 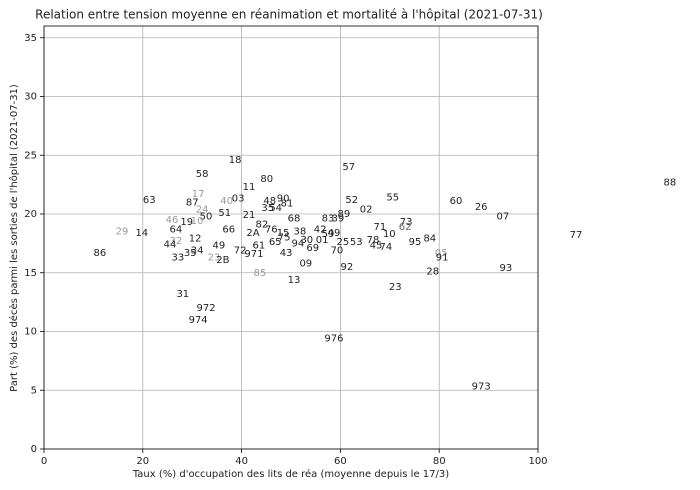 I want to click on point-label: 60, so click(x=456, y=201).